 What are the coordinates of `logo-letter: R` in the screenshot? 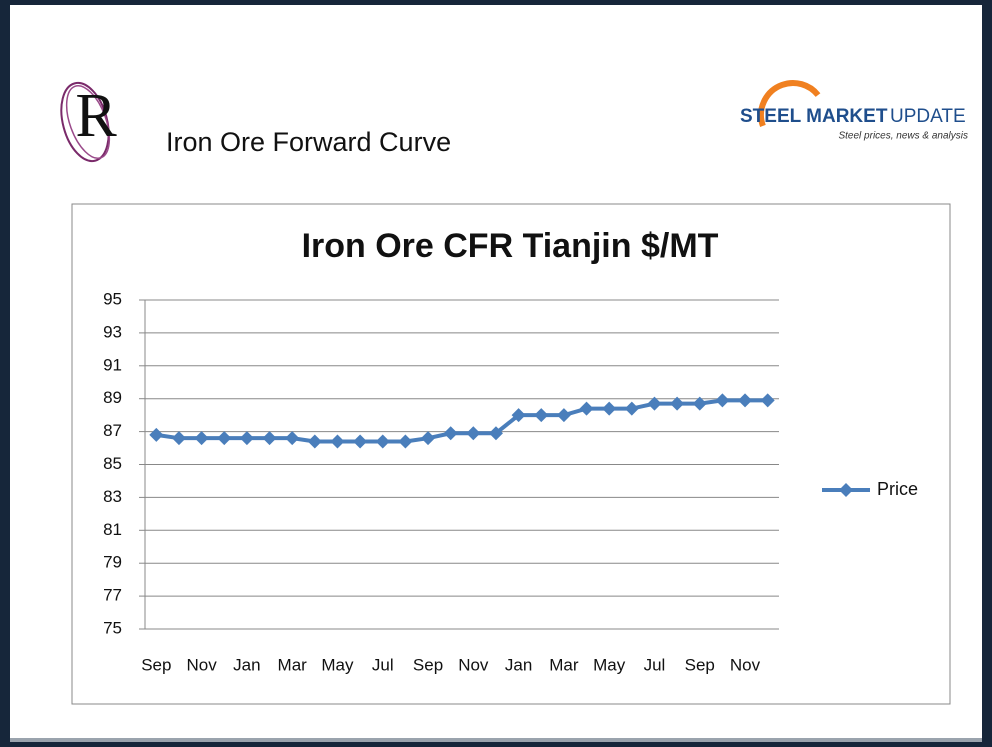 It's located at (96, 116).